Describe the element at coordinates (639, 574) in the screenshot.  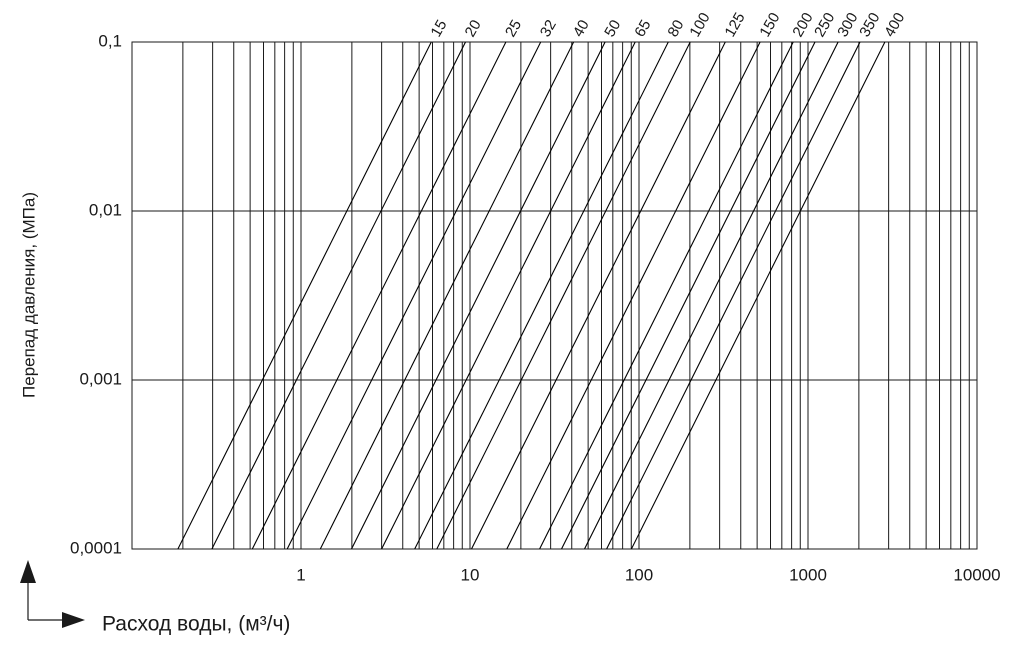
I see `x-tick-label: 100` at that location.